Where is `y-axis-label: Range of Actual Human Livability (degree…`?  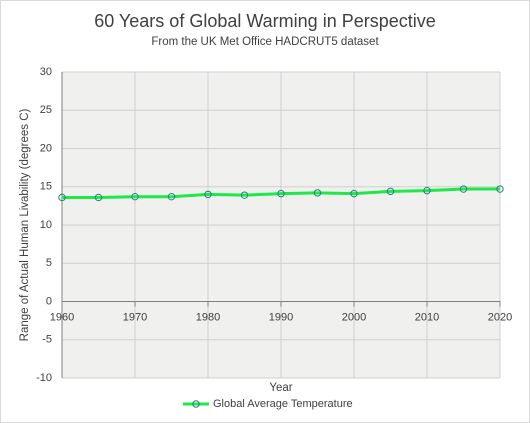
y-axis-label: Range of Actual Human Livability (degree… is located at coordinates (25, 225).